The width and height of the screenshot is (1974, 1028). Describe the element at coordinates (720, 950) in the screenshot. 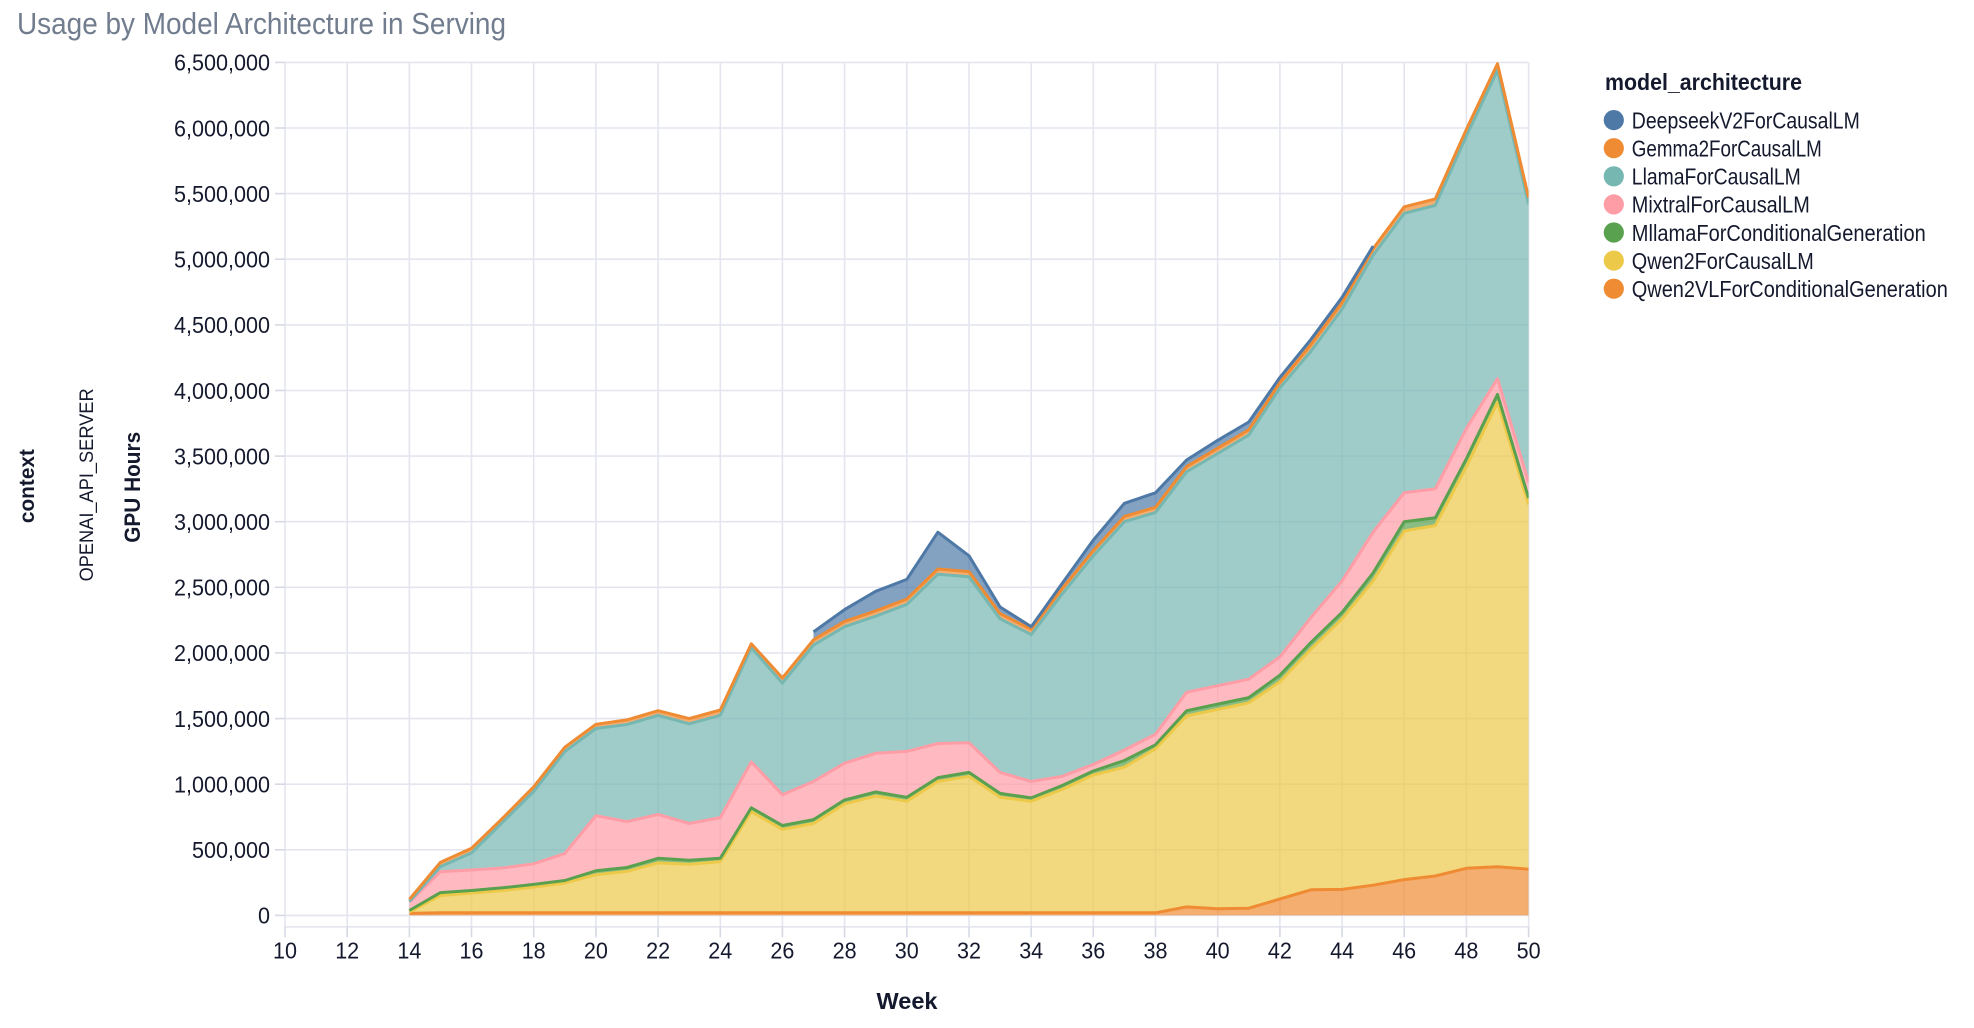

I see `svg-text: 24` at that location.